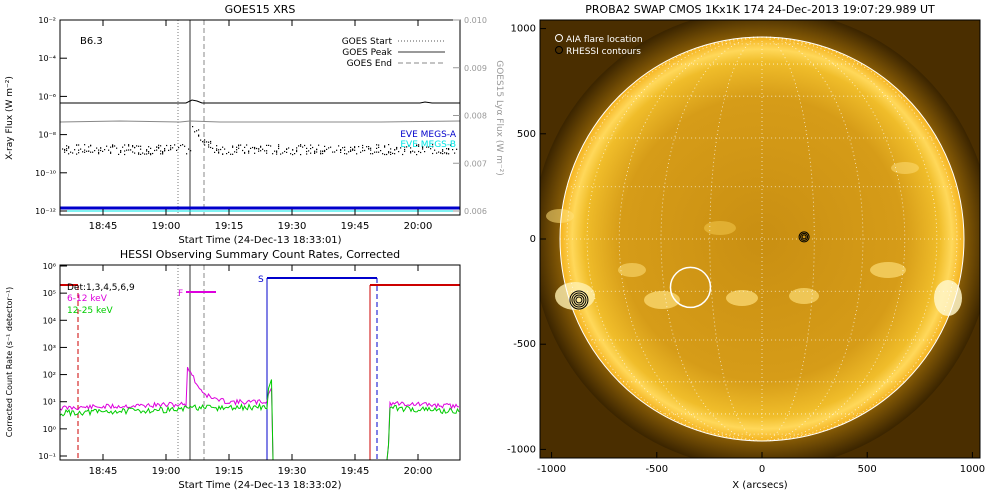 The image size is (1000, 500). What do you see at coordinates (367, 42) in the screenshot?
I see `legend-goes-start: GOES Start` at bounding box center [367, 42].